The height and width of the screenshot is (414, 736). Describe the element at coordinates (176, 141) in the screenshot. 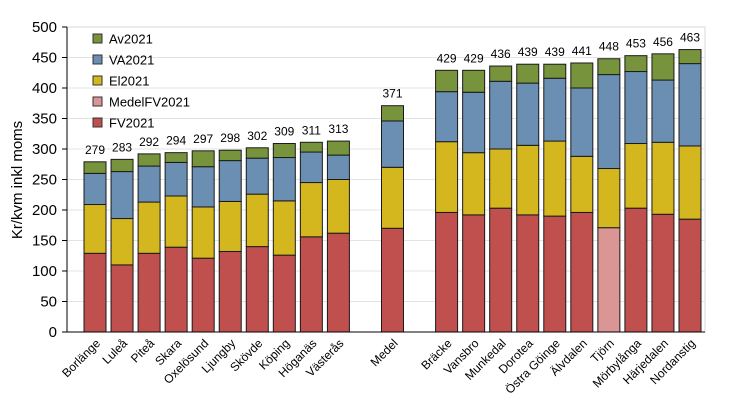

I see `total-label: 294` at that location.